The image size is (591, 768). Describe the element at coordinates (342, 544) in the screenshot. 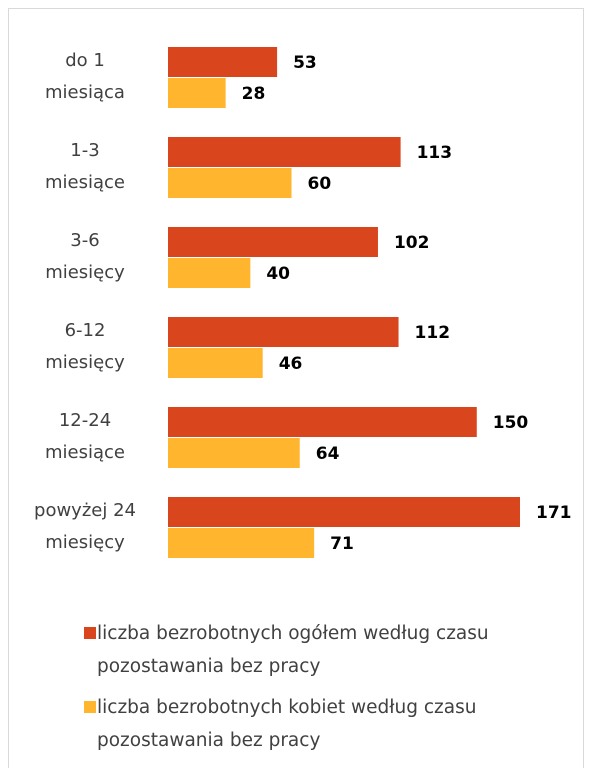

I see `value-label: 71` at that location.